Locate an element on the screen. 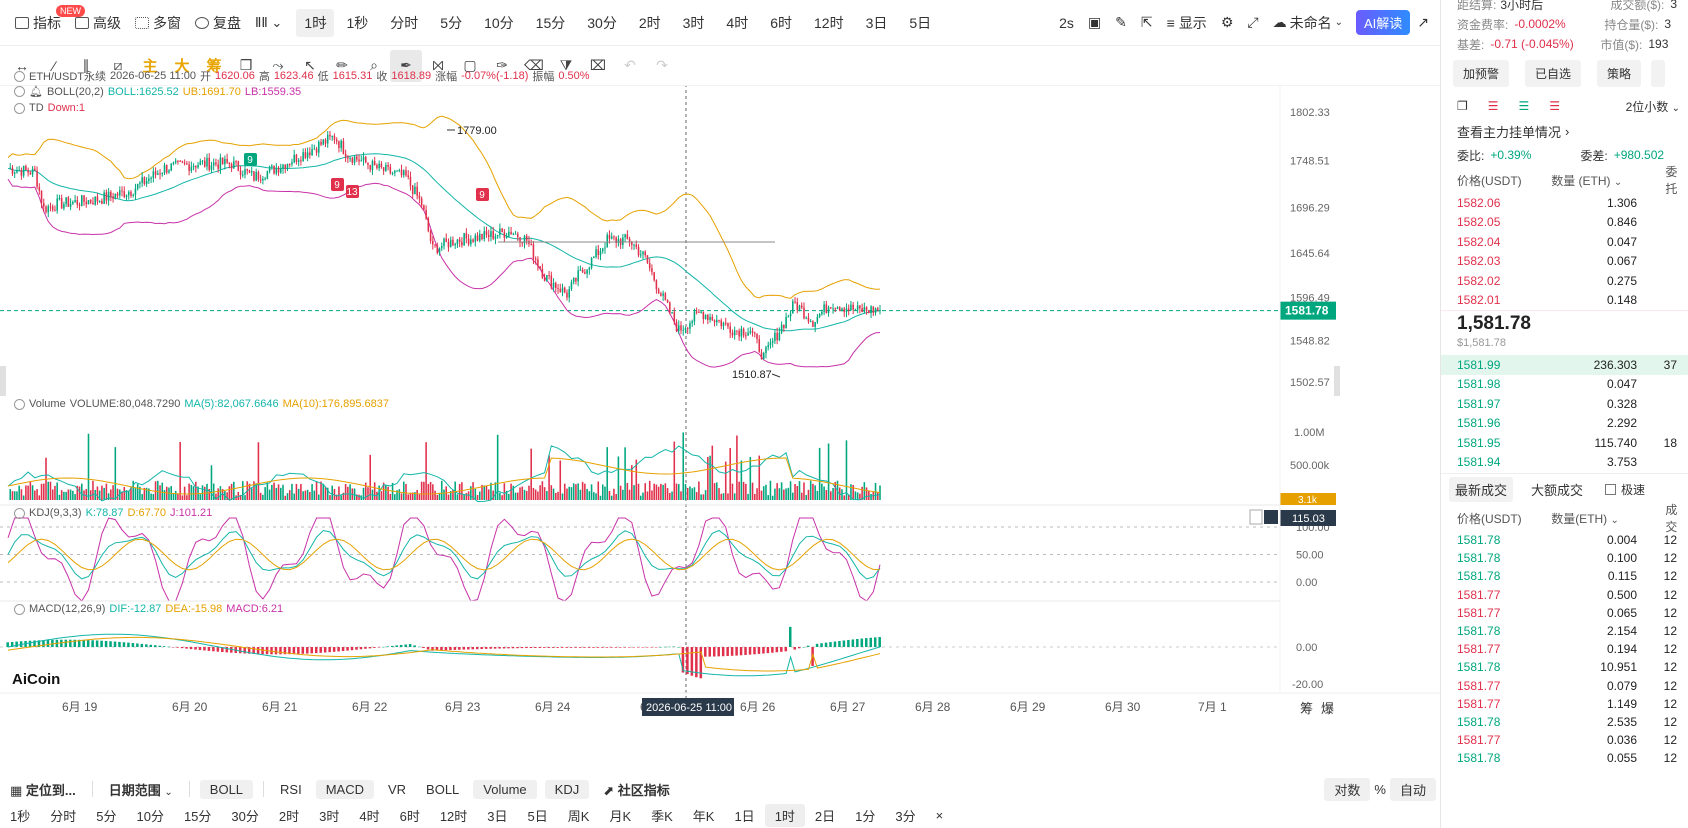  orderbook-row: 1582.01 0.148 is located at coordinates (1564, 301).